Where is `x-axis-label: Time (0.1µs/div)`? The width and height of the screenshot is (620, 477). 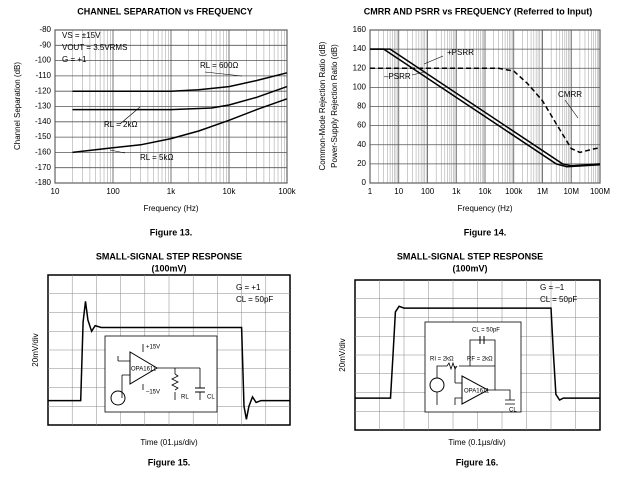
x-axis-label: Time (0.1µs/div) is located at coordinates (477, 442).